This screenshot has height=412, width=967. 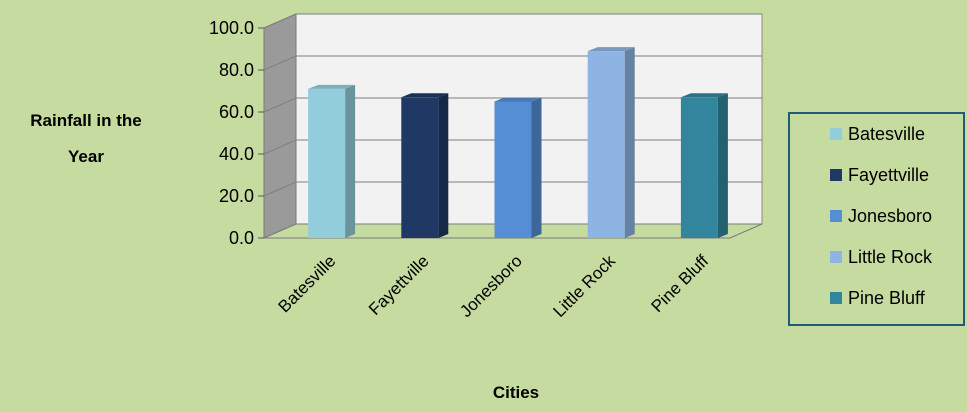 I want to click on legend-item: Batesville, so click(x=877, y=134).